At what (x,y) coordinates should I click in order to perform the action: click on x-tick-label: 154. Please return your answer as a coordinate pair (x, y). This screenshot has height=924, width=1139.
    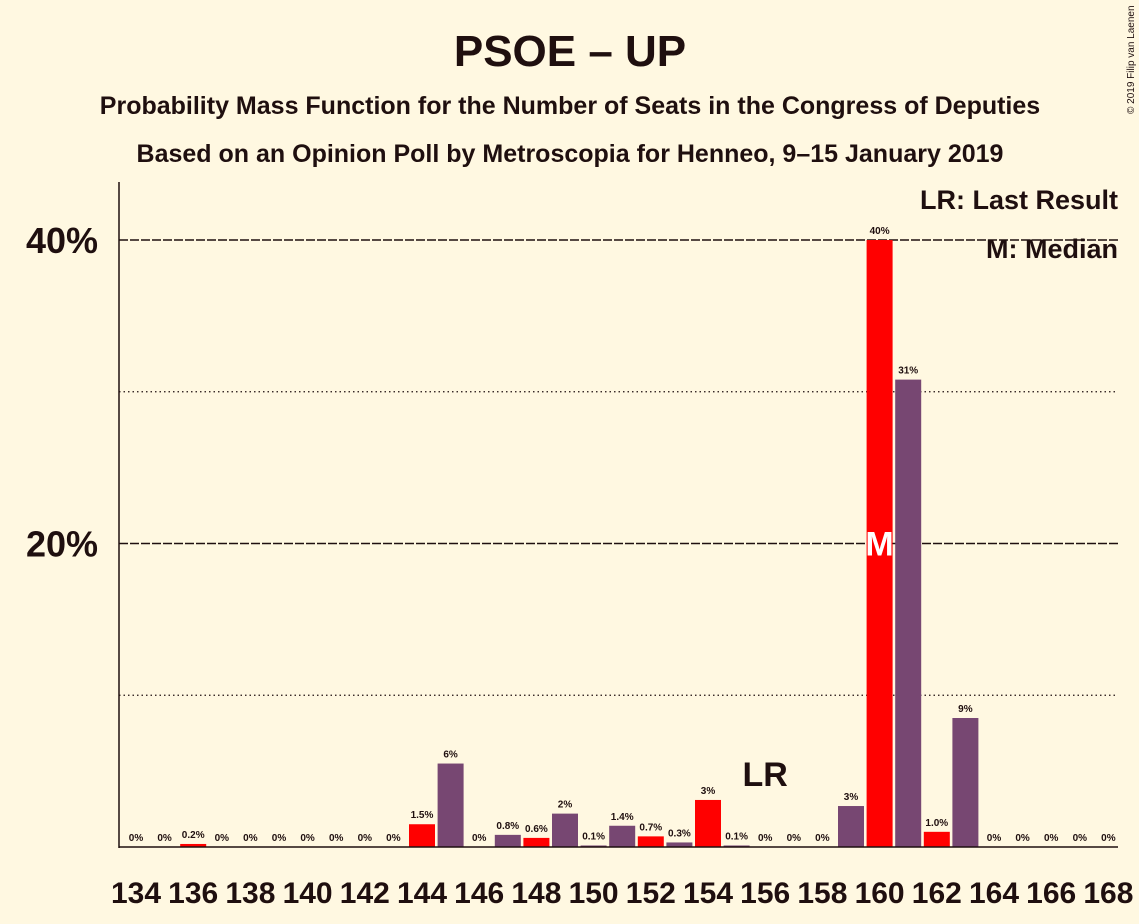
    Looking at the image, I should click on (708, 893).